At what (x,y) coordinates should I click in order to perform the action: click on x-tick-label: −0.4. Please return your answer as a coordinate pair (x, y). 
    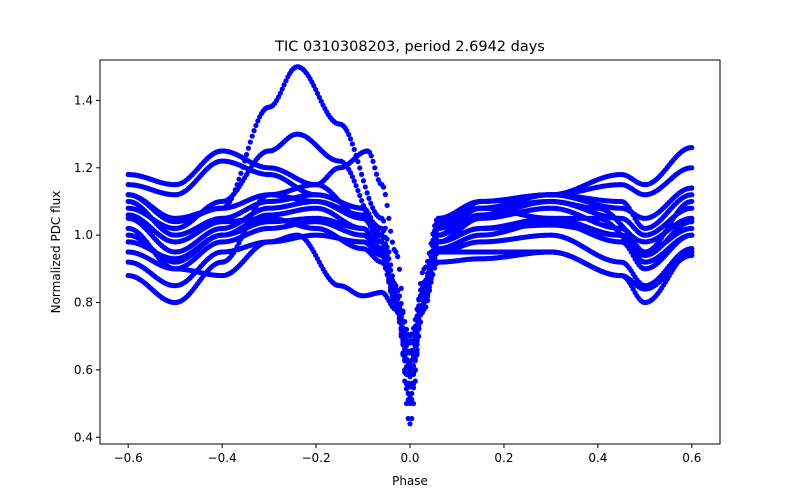
    Looking at the image, I should click on (222, 458).